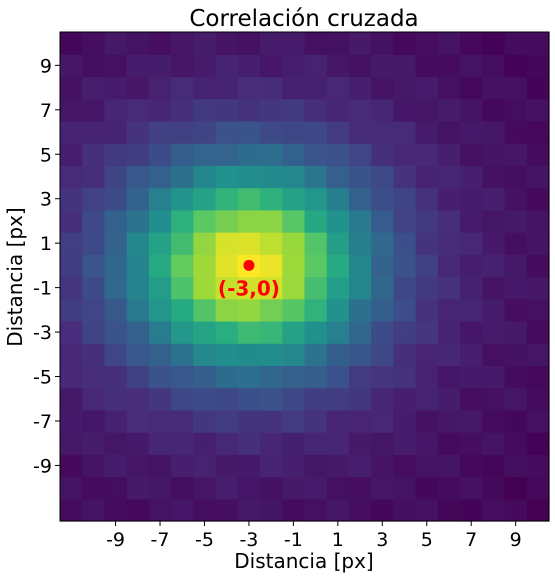  Describe the element at coordinates (15, 276) in the screenshot. I see `y-axis-label: Distancia [px]` at that location.